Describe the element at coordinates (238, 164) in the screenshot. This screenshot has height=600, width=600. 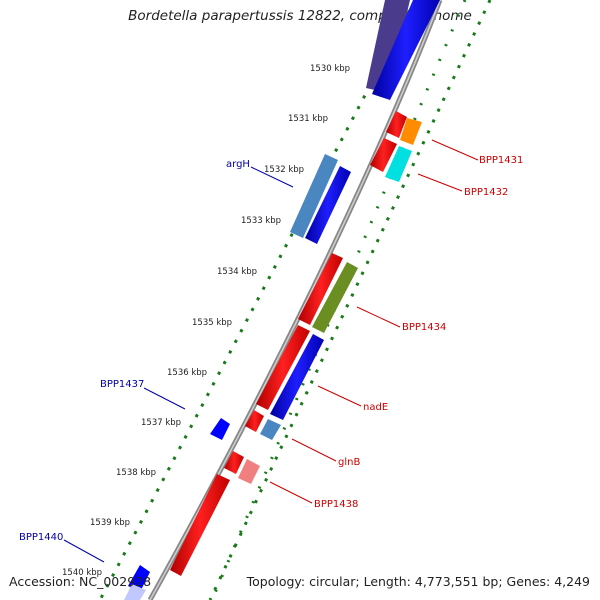
I see `gene-label-argh: argH` at that location.